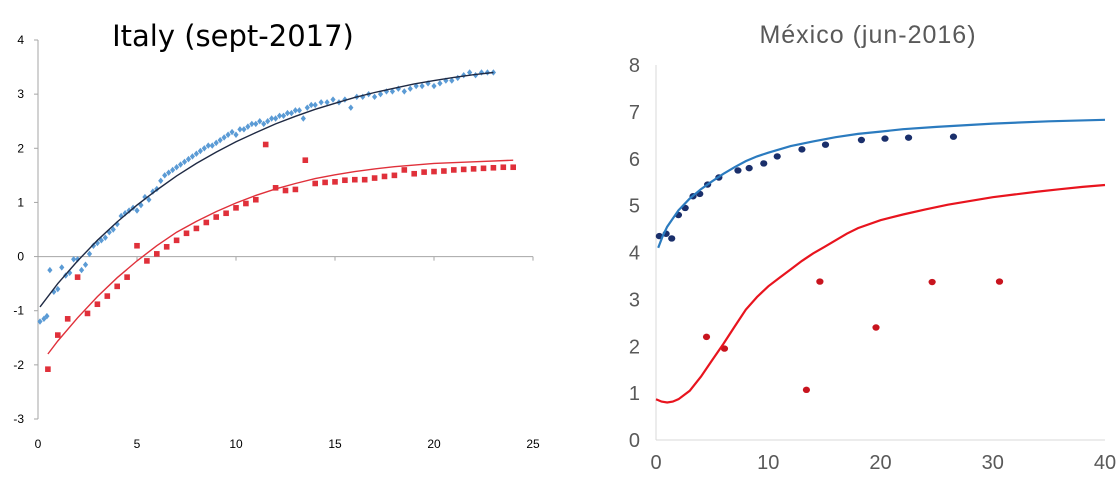  I want to click on italy-x-tick-label: 5, so click(137, 444).